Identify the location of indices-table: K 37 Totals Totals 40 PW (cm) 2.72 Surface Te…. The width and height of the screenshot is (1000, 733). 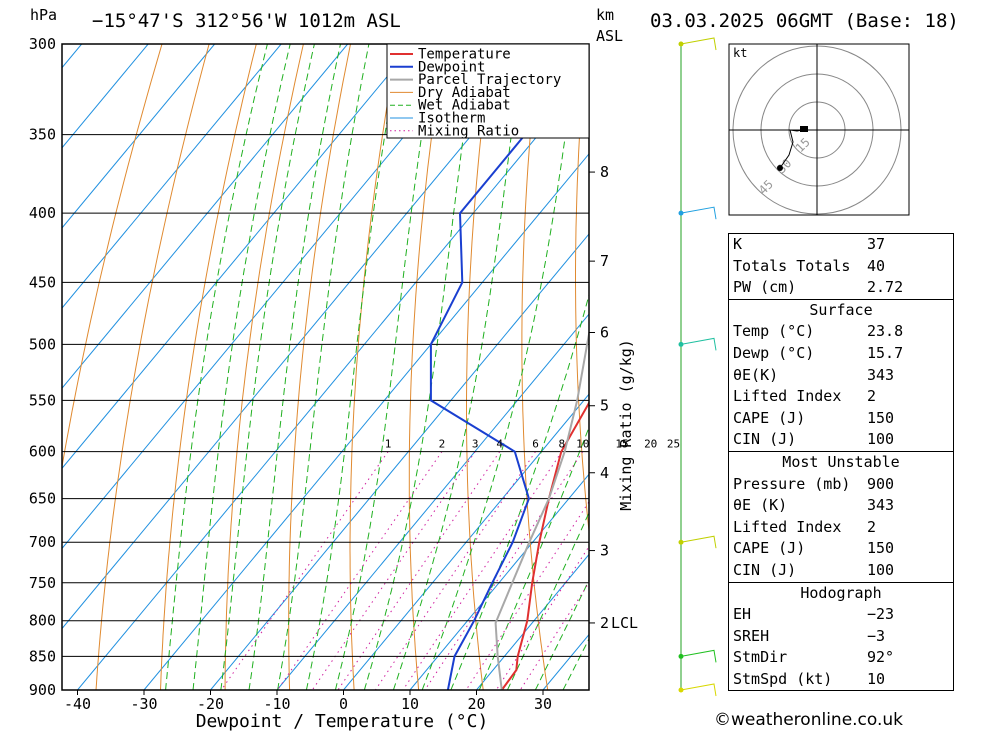
(841, 462).